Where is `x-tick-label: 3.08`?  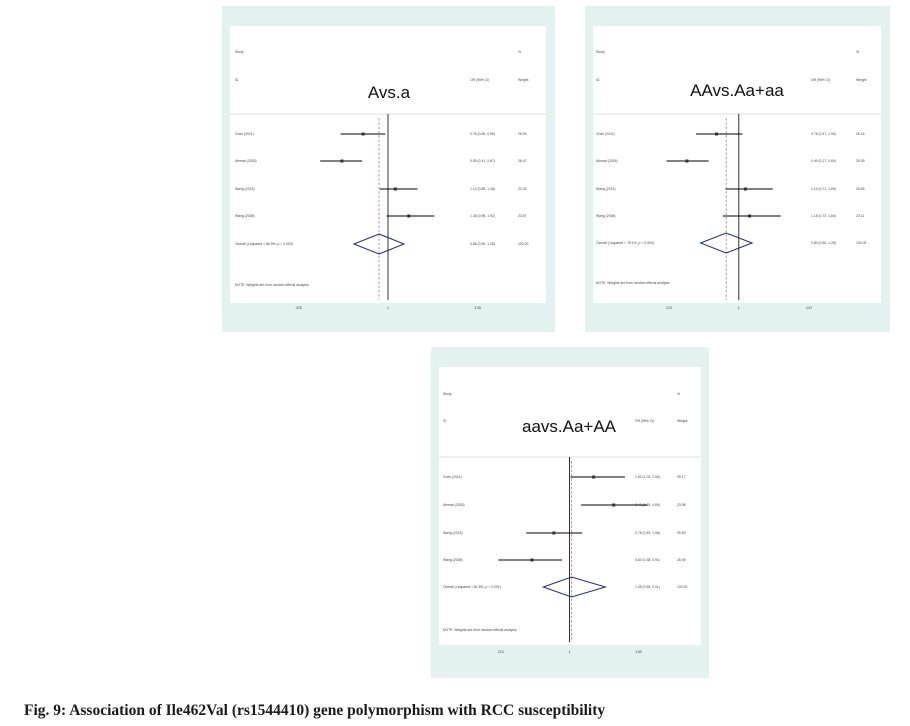 x-tick-label: 3.08 is located at coordinates (477, 308).